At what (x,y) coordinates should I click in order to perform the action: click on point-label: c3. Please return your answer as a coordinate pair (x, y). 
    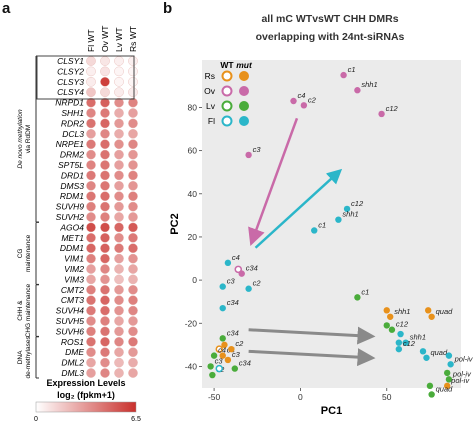
    Looking at the image, I should click on (231, 281).